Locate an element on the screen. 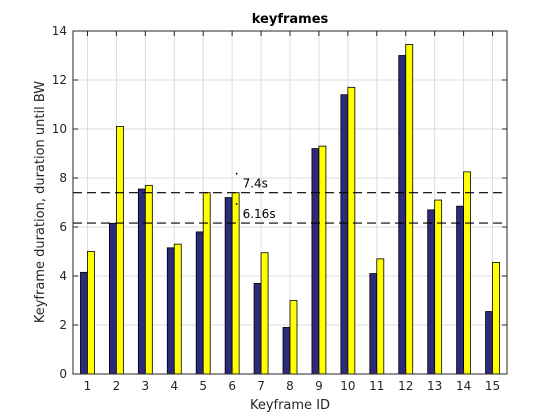  y-tick-label: 2 is located at coordinates (63, 325).